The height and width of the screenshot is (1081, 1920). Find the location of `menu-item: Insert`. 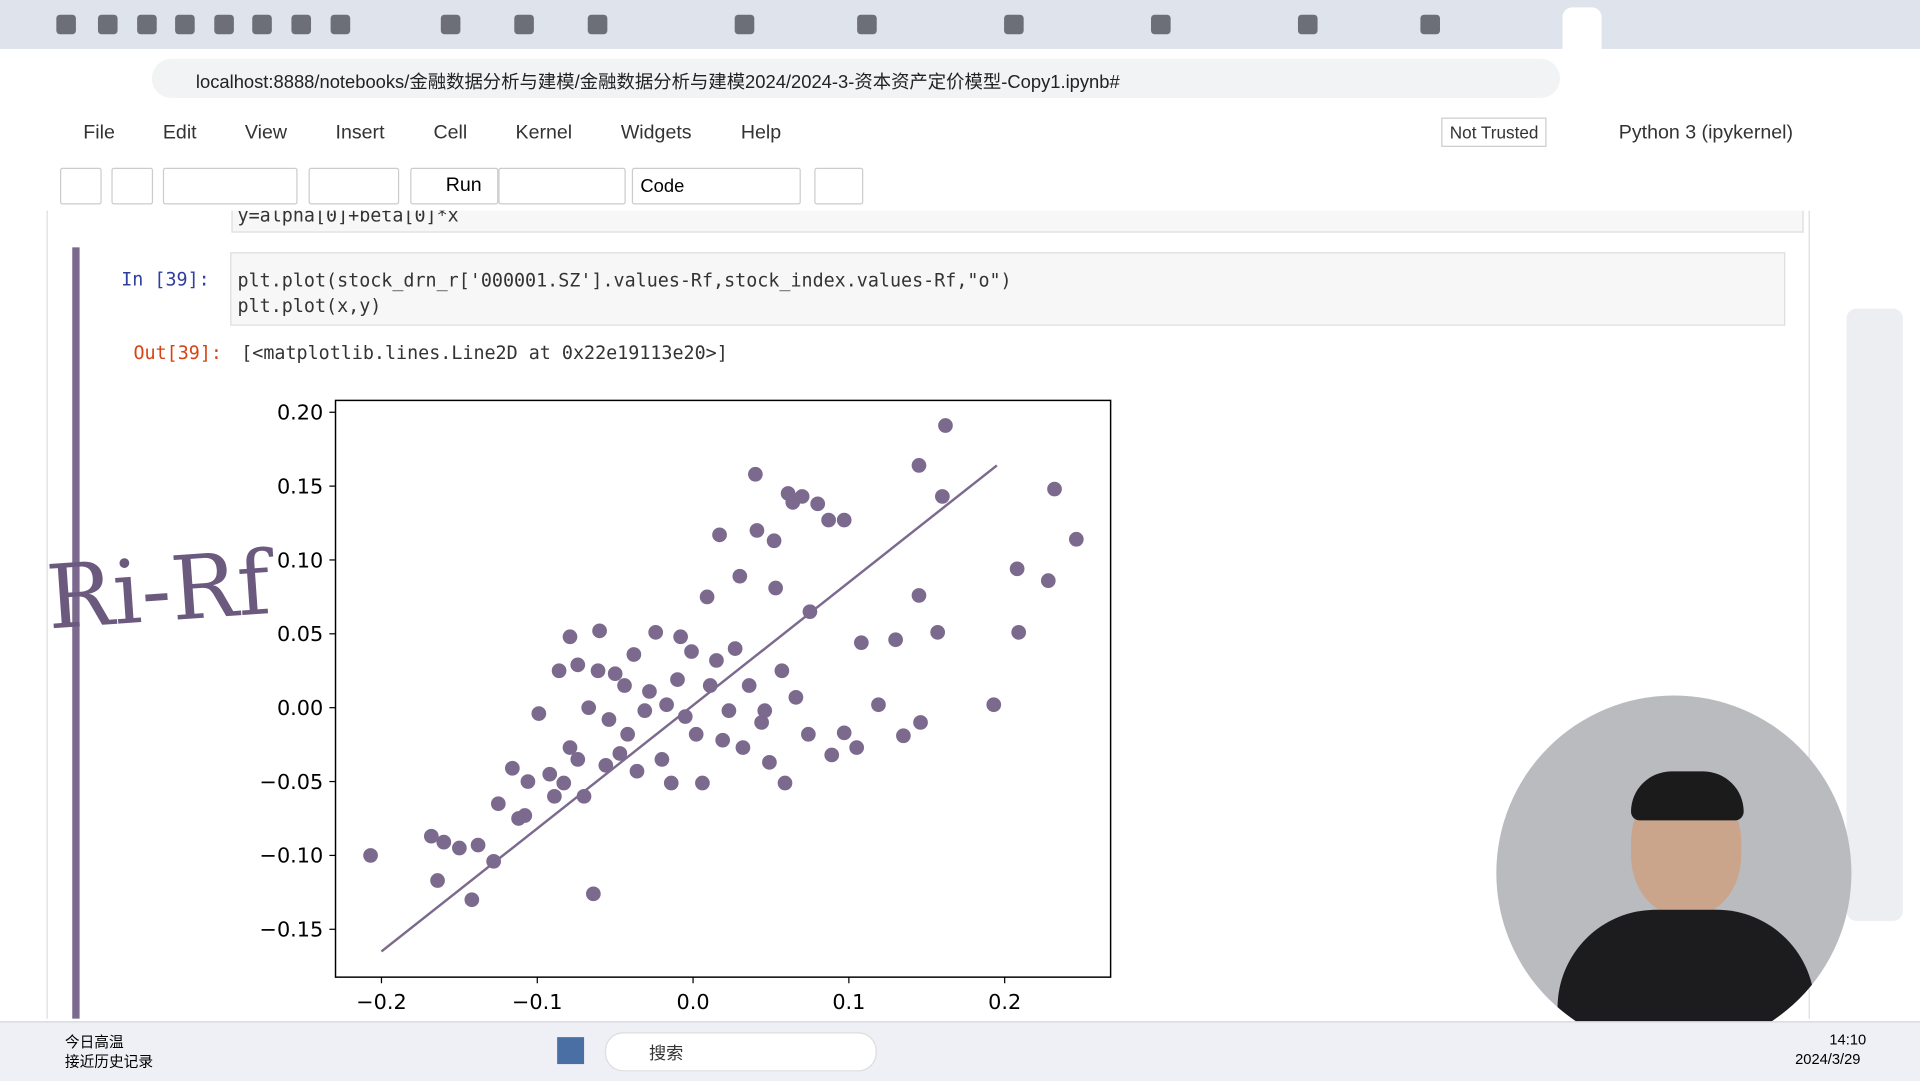

menu-item: Insert is located at coordinates (360, 133).